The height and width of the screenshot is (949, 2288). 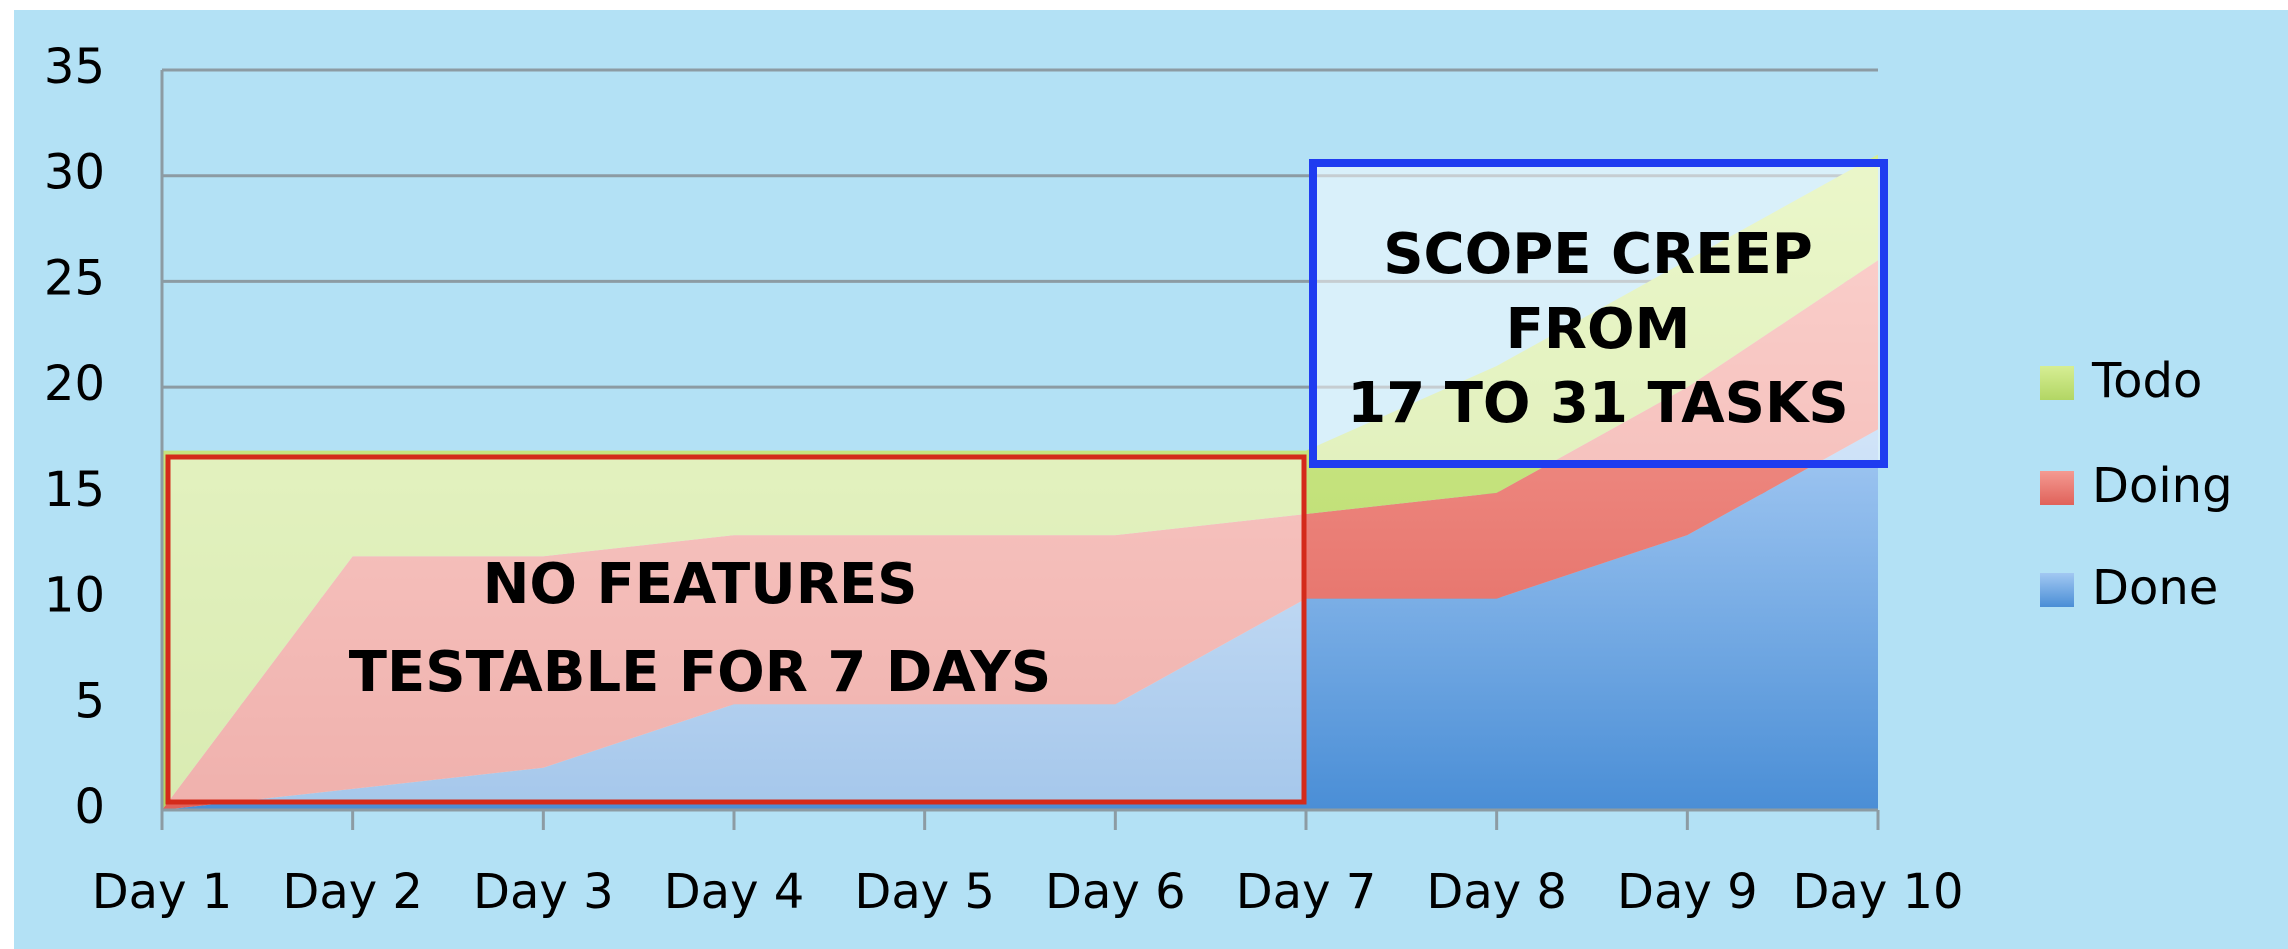 I want to click on x-tick-label: Day 5, so click(x=924, y=892).